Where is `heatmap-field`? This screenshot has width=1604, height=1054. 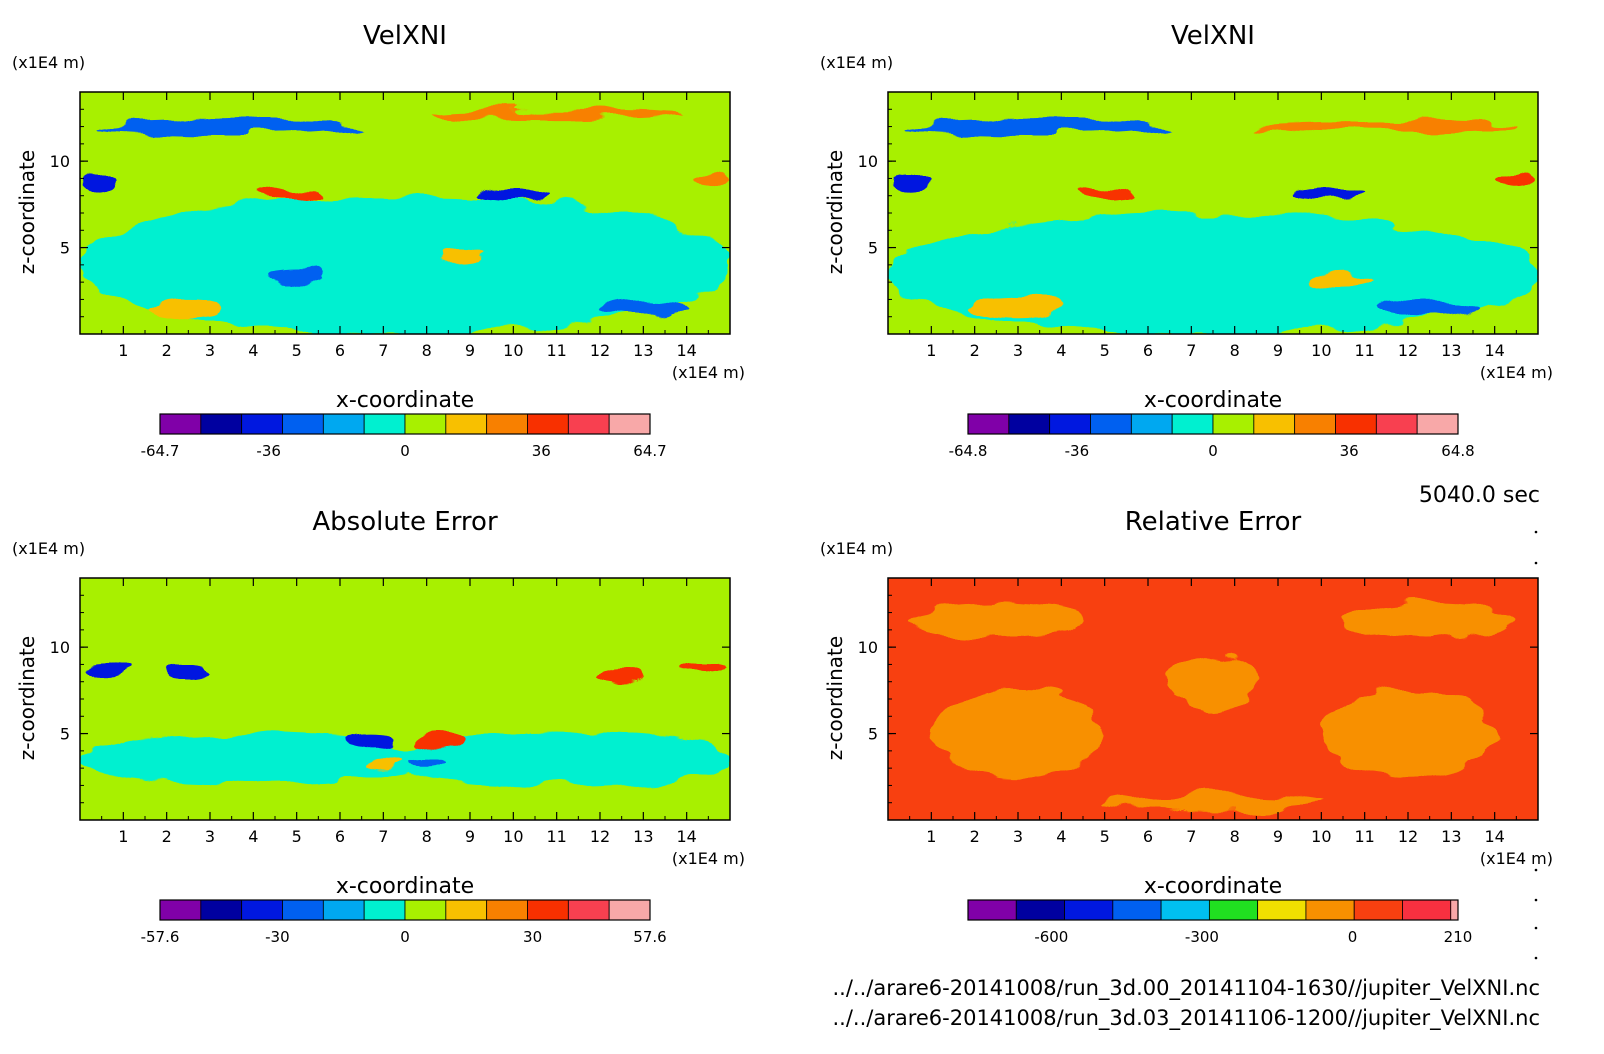
heatmap-field is located at coordinates (1213, 213).